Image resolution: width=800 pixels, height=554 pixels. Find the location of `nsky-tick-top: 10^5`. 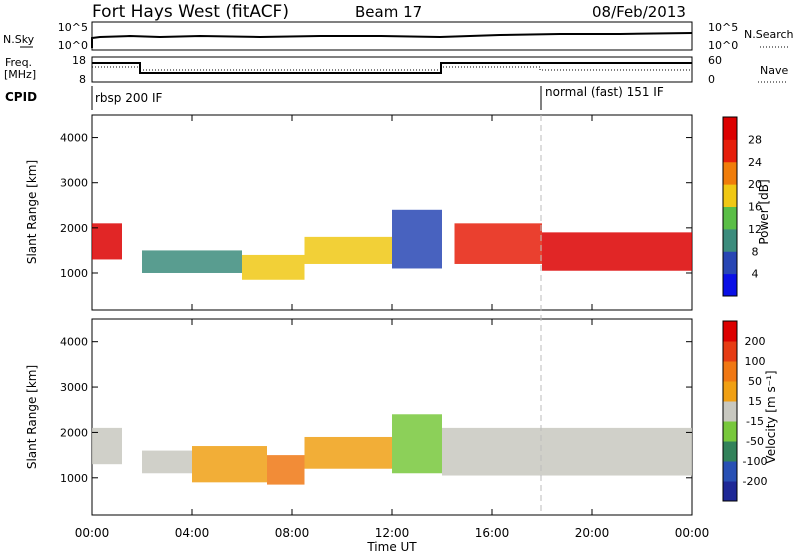

nsky-tick-top: 10^5 is located at coordinates (73, 27).